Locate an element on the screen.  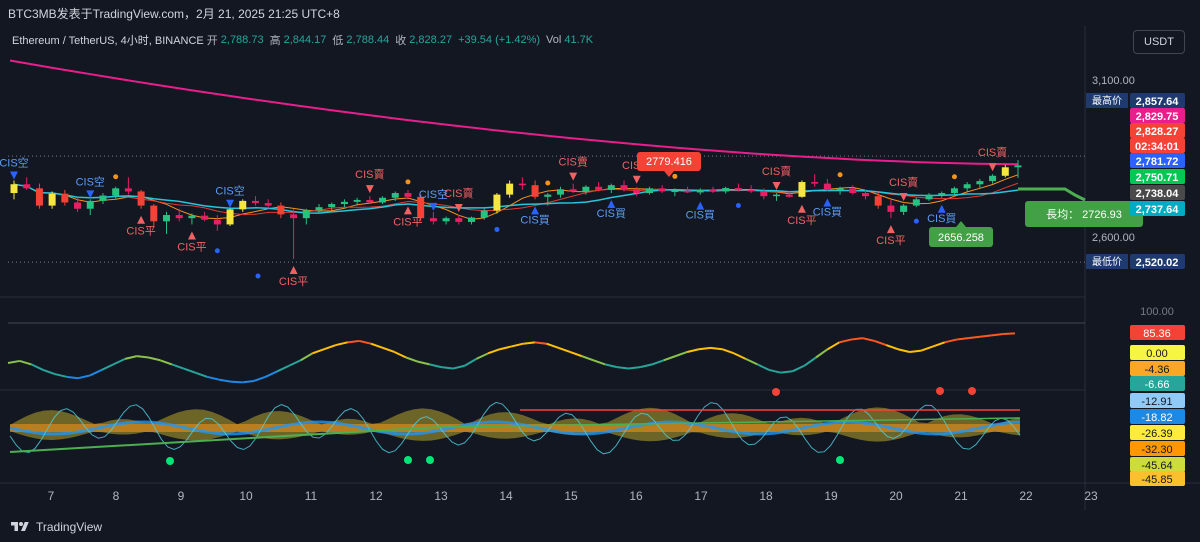
indicator-dot is located at coordinates (940, 391).